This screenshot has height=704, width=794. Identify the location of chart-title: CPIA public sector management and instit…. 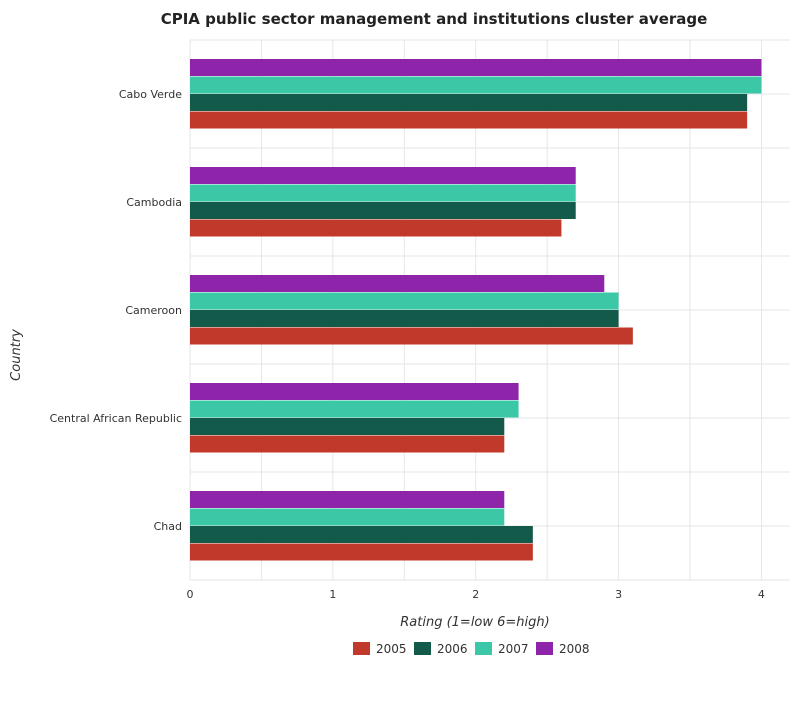
(434, 19).